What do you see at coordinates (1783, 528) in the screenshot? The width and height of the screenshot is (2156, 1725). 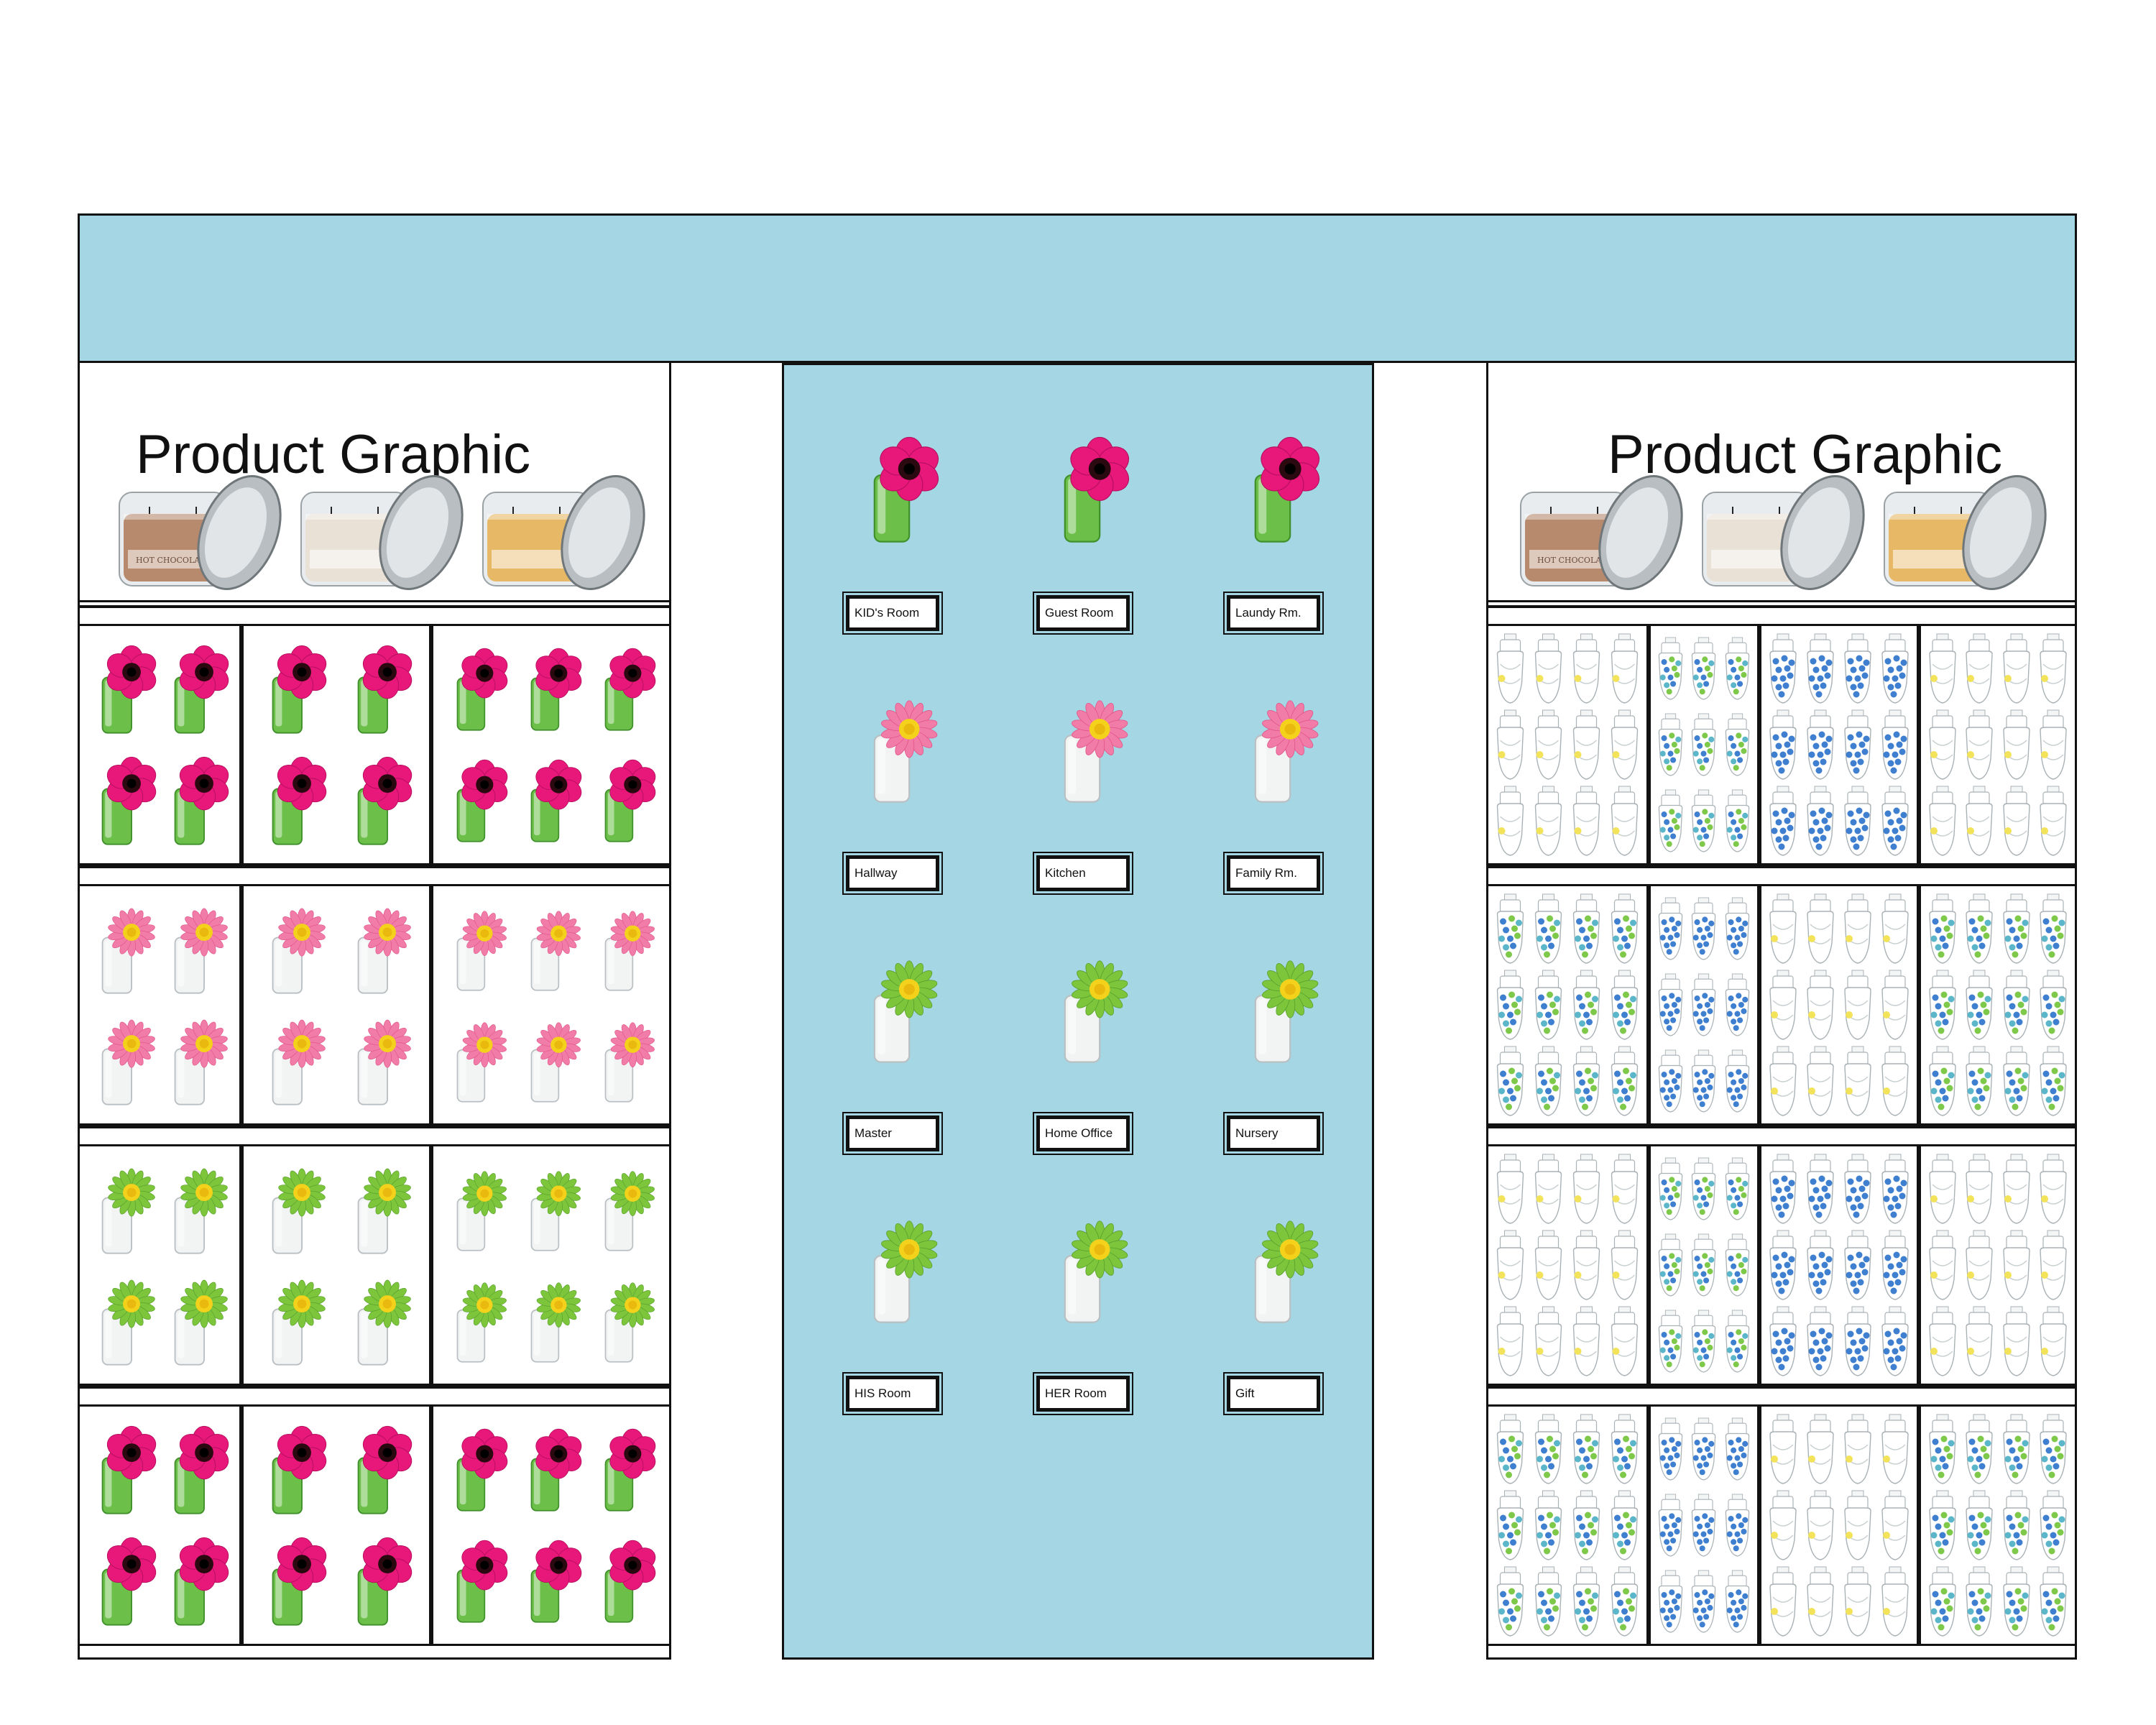 I see `cream-candle-jar` at bounding box center [1783, 528].